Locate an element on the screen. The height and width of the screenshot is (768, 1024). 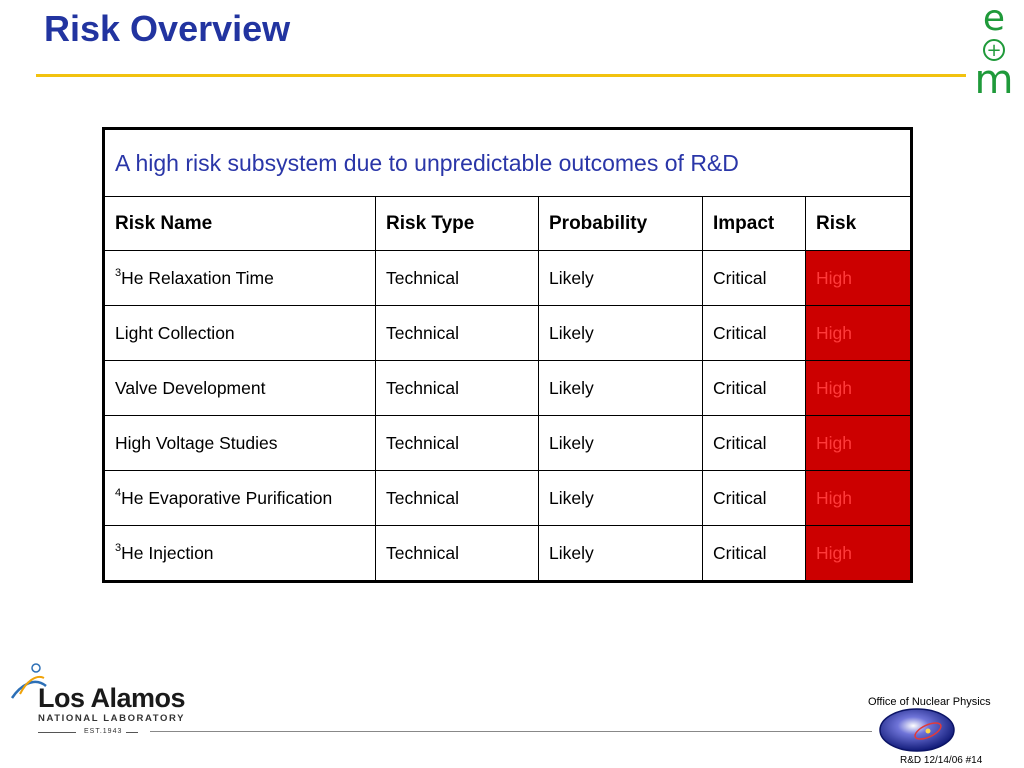
isotope-superscript: 4 is located at coordinates (118, 492).